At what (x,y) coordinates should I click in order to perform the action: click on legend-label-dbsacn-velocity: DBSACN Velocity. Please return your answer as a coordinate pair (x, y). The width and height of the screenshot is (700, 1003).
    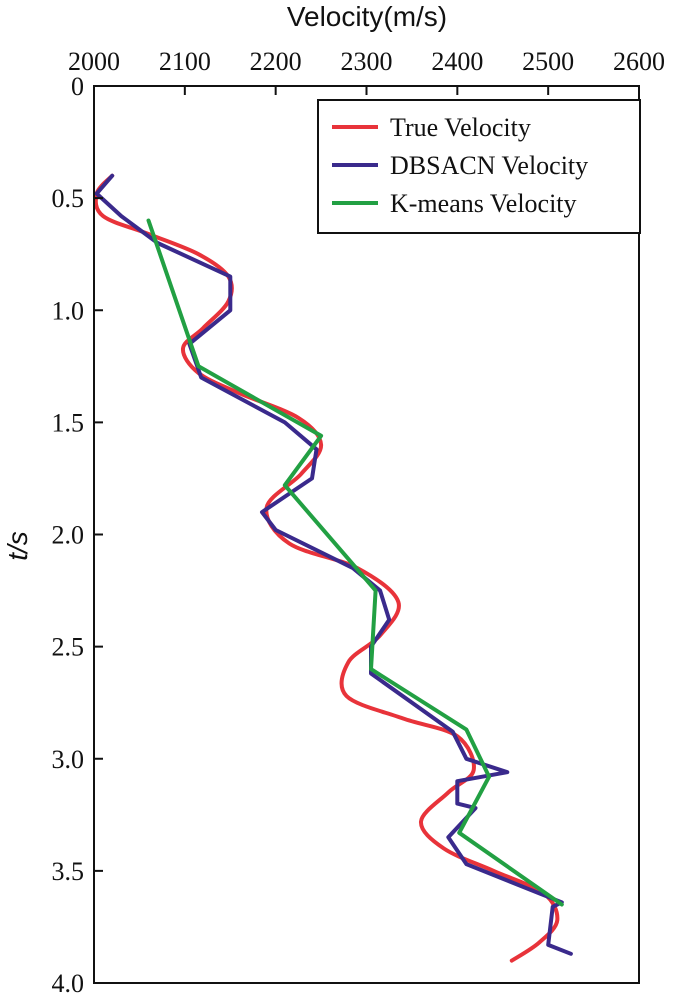
    Looking at the image, I should click on (489, 165).